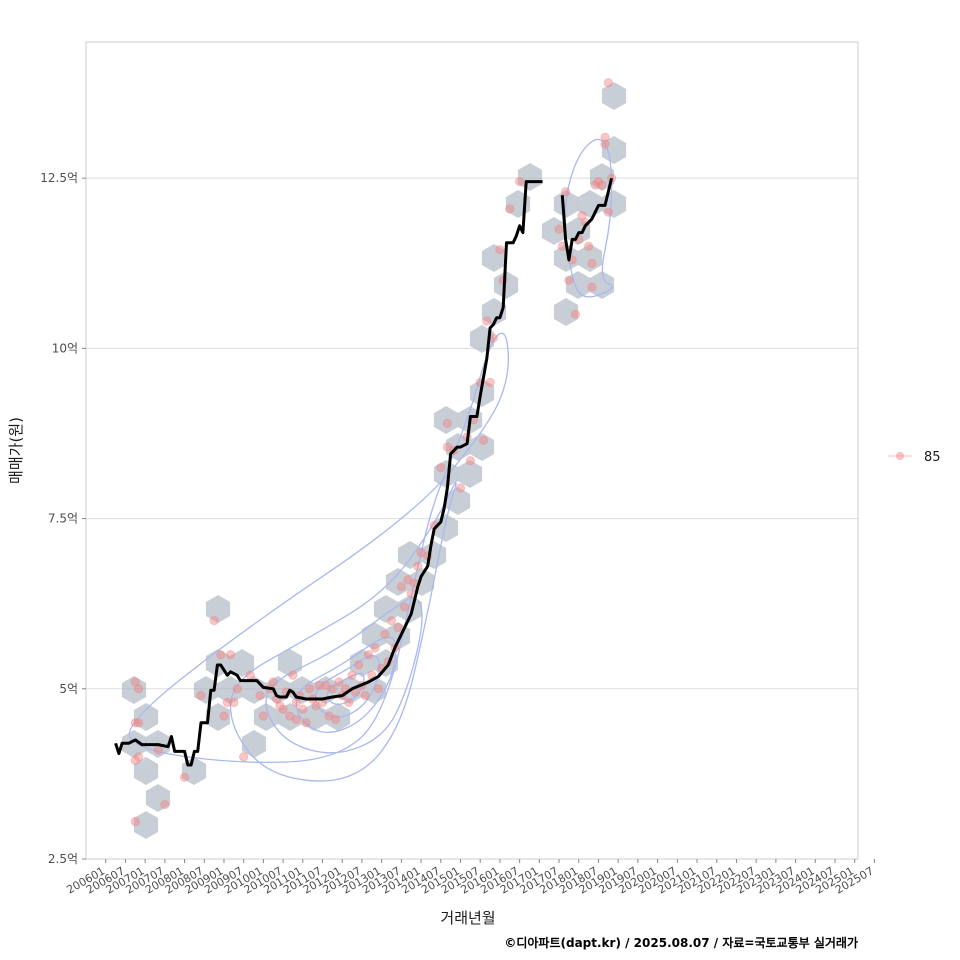  Describe the element at coordinates (587, 219) in the screenshot. I see `trend-line` at that location.